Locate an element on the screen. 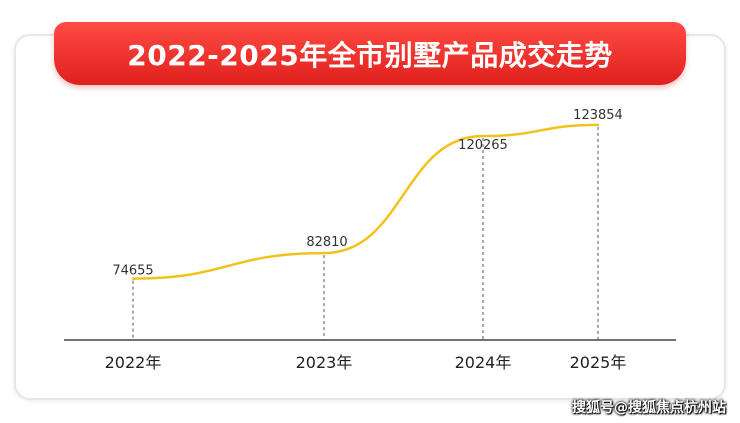 This screenshot has height=423, width=740. data-label: 82810 is located at coordinates (326, 242).